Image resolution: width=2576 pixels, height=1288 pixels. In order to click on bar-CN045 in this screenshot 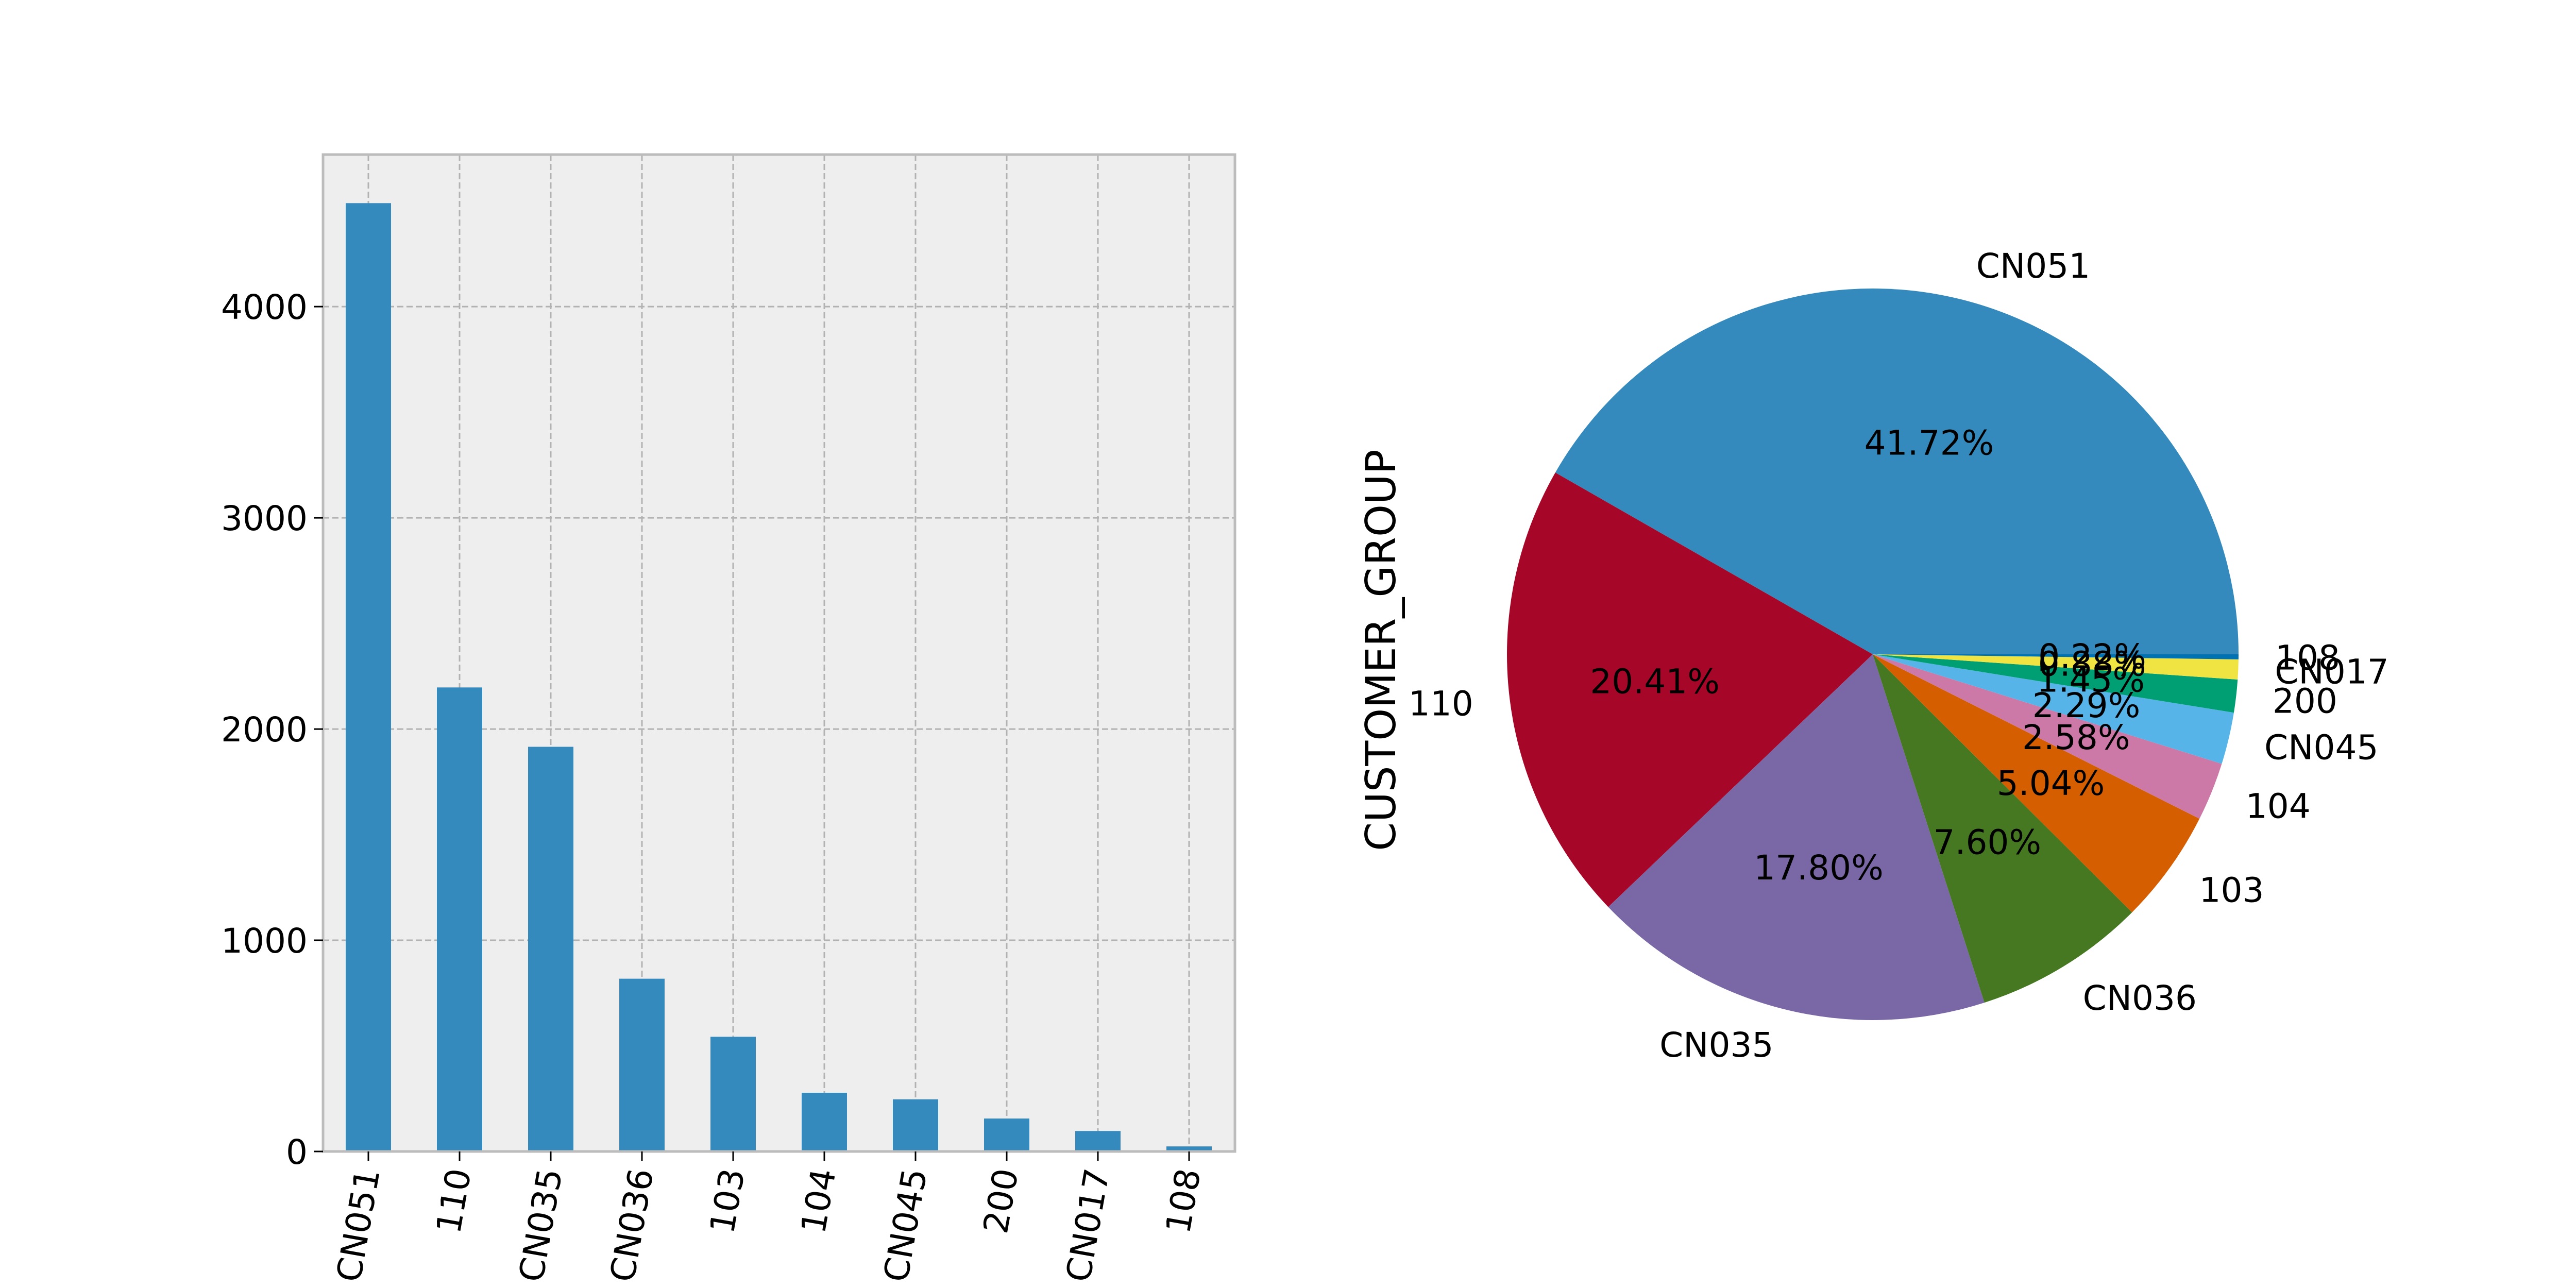, I will do `click(915, 1125)`.